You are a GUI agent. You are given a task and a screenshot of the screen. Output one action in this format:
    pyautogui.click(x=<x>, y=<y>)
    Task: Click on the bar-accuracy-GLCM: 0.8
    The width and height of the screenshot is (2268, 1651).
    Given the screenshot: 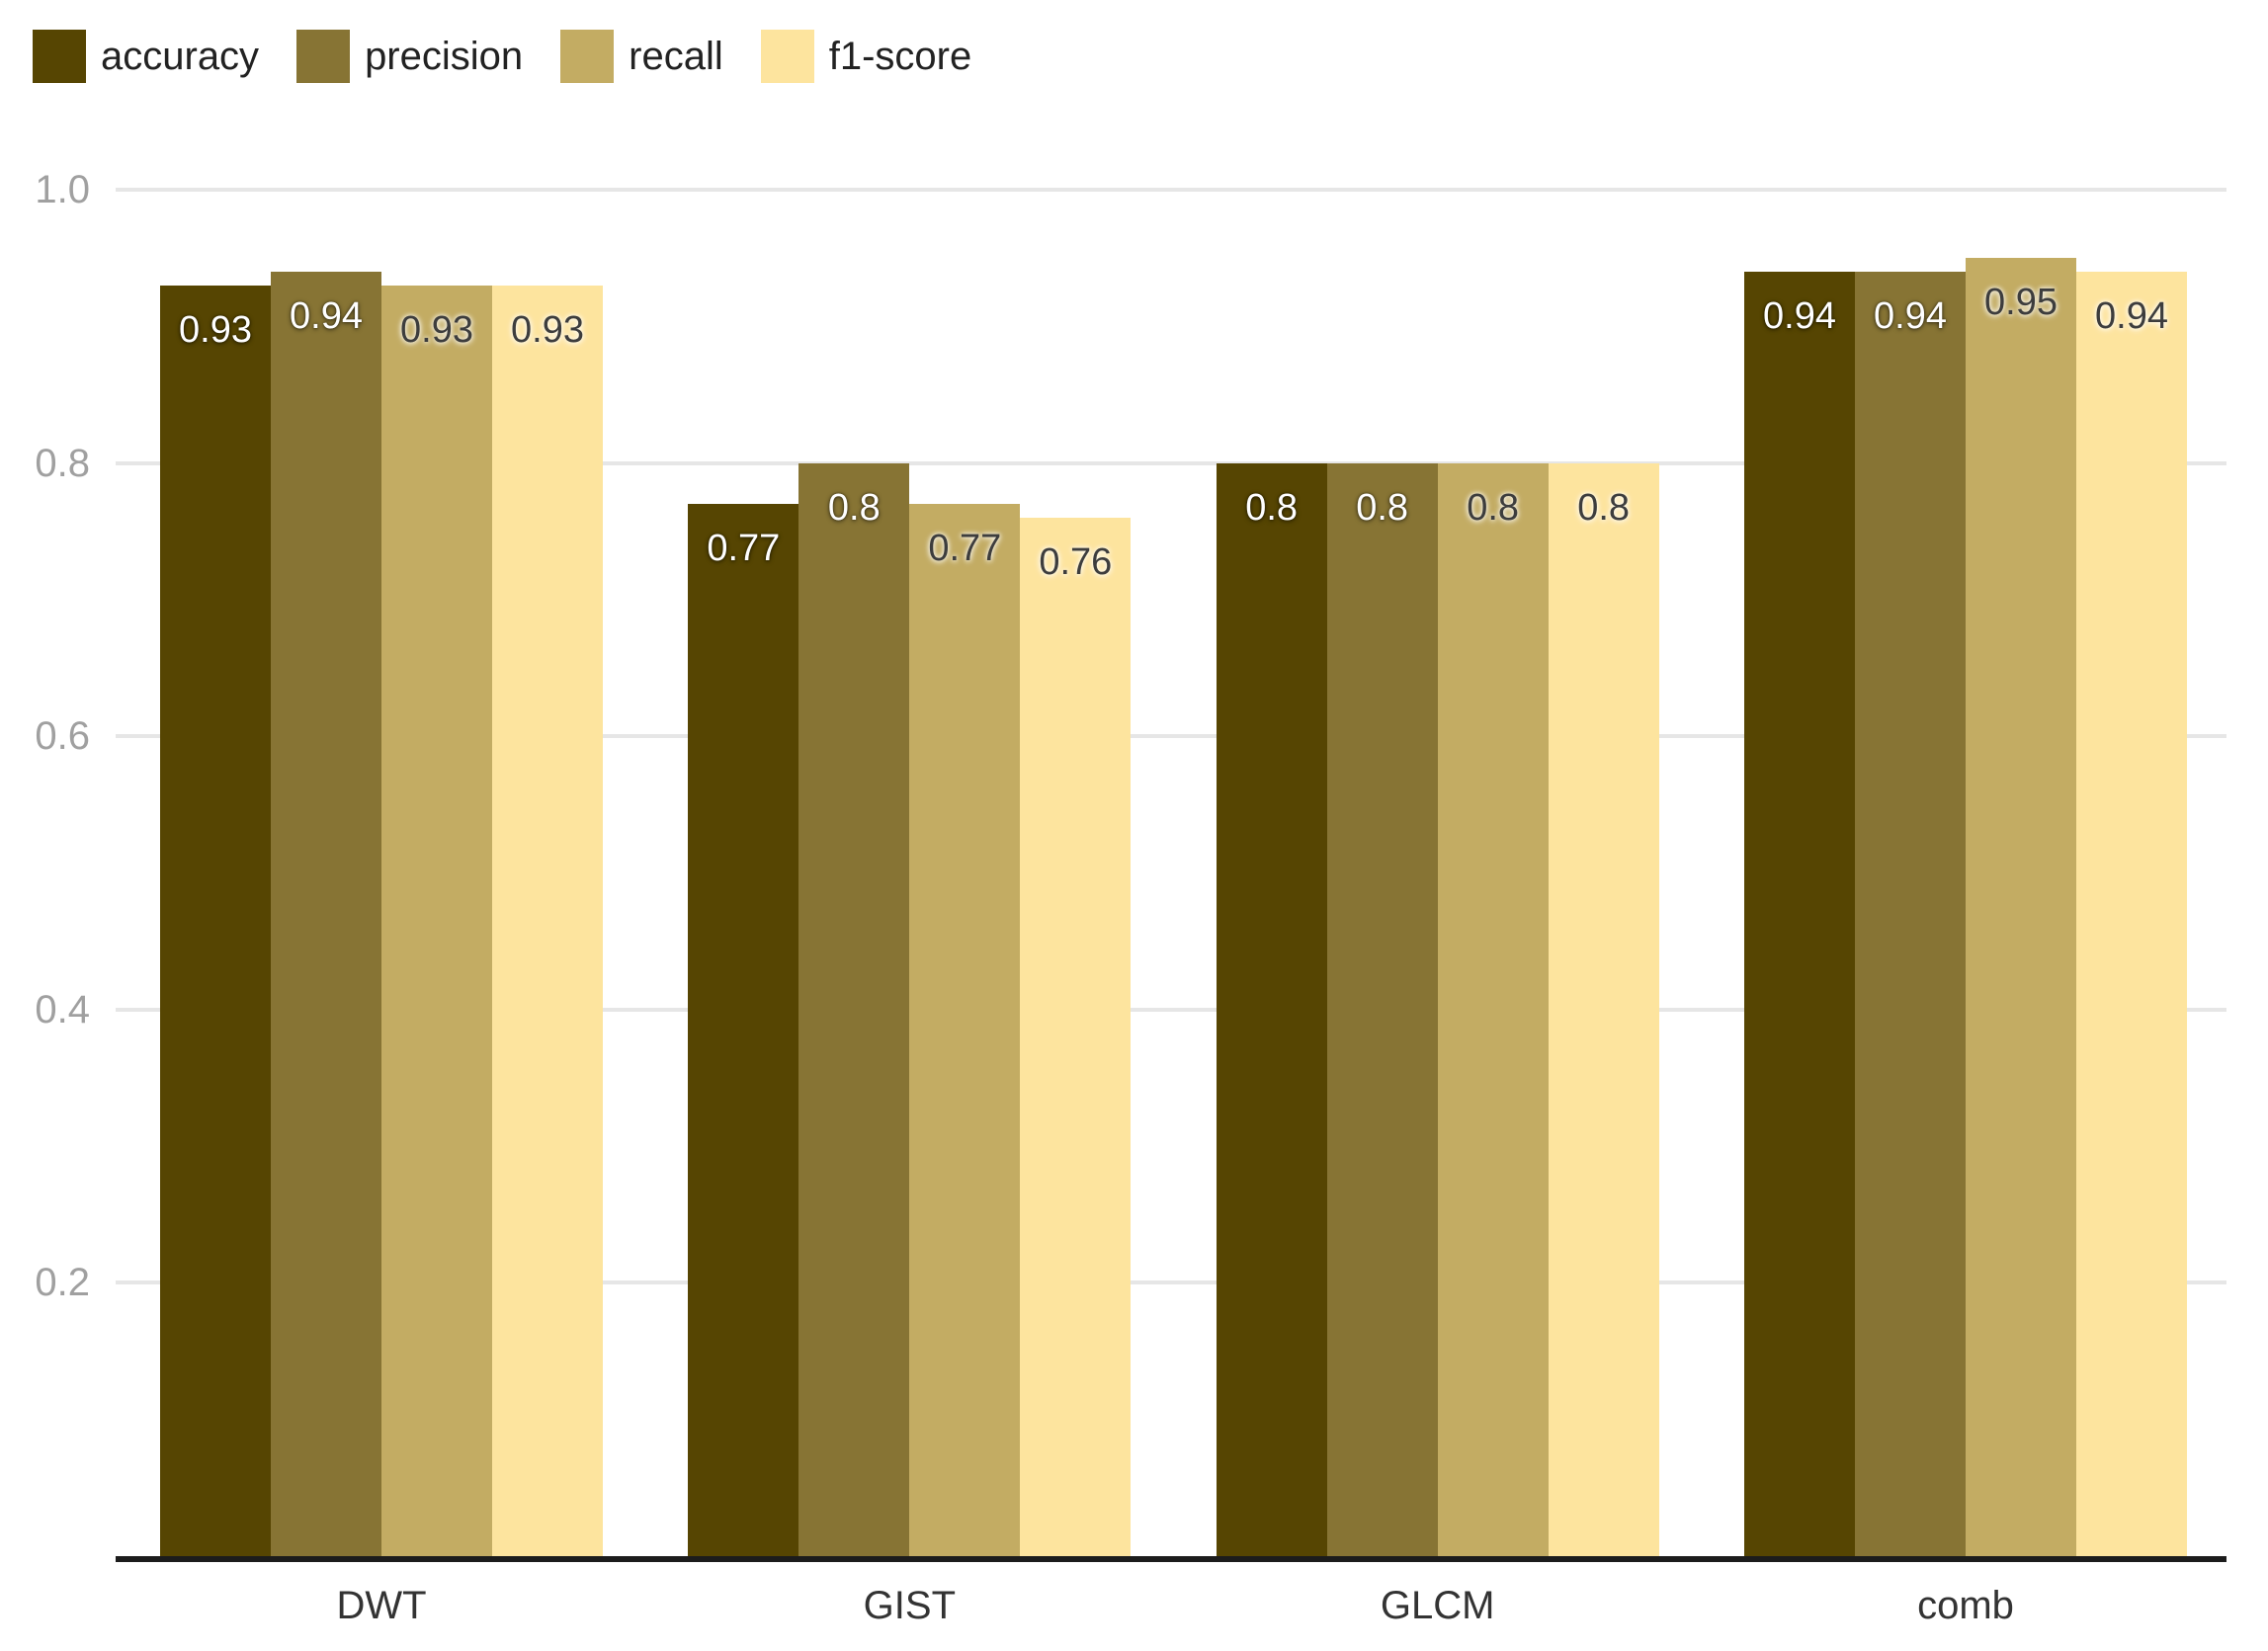 What is the action you would take?
    pyautogui.click(x=1271, y=1009)
    